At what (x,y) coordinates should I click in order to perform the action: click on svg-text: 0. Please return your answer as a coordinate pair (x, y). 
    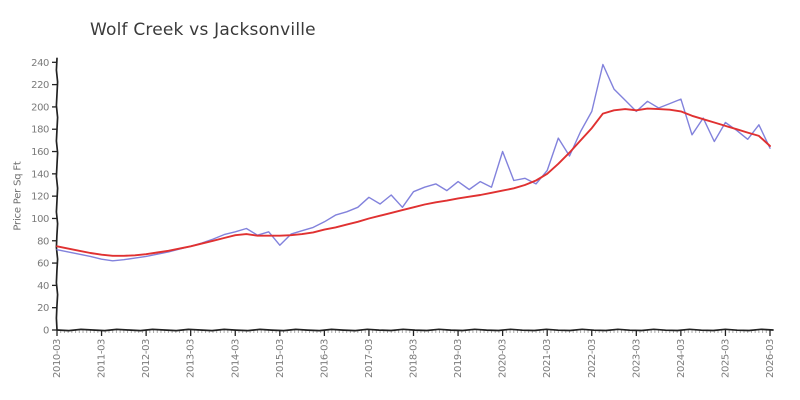
    Looking at the image, I should click on (46, 331).